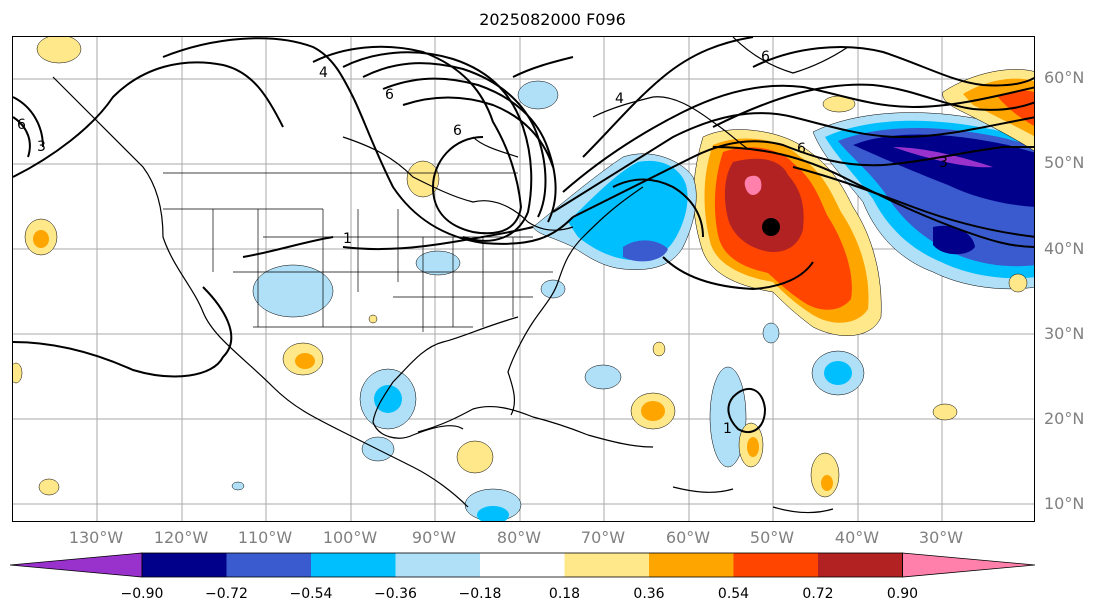 The width and height of the screenshot is (1105, 615). Describe the element at coordinates (1064, 333) in the screenshot. I see `lat-label-30n: 30°N` at that location.